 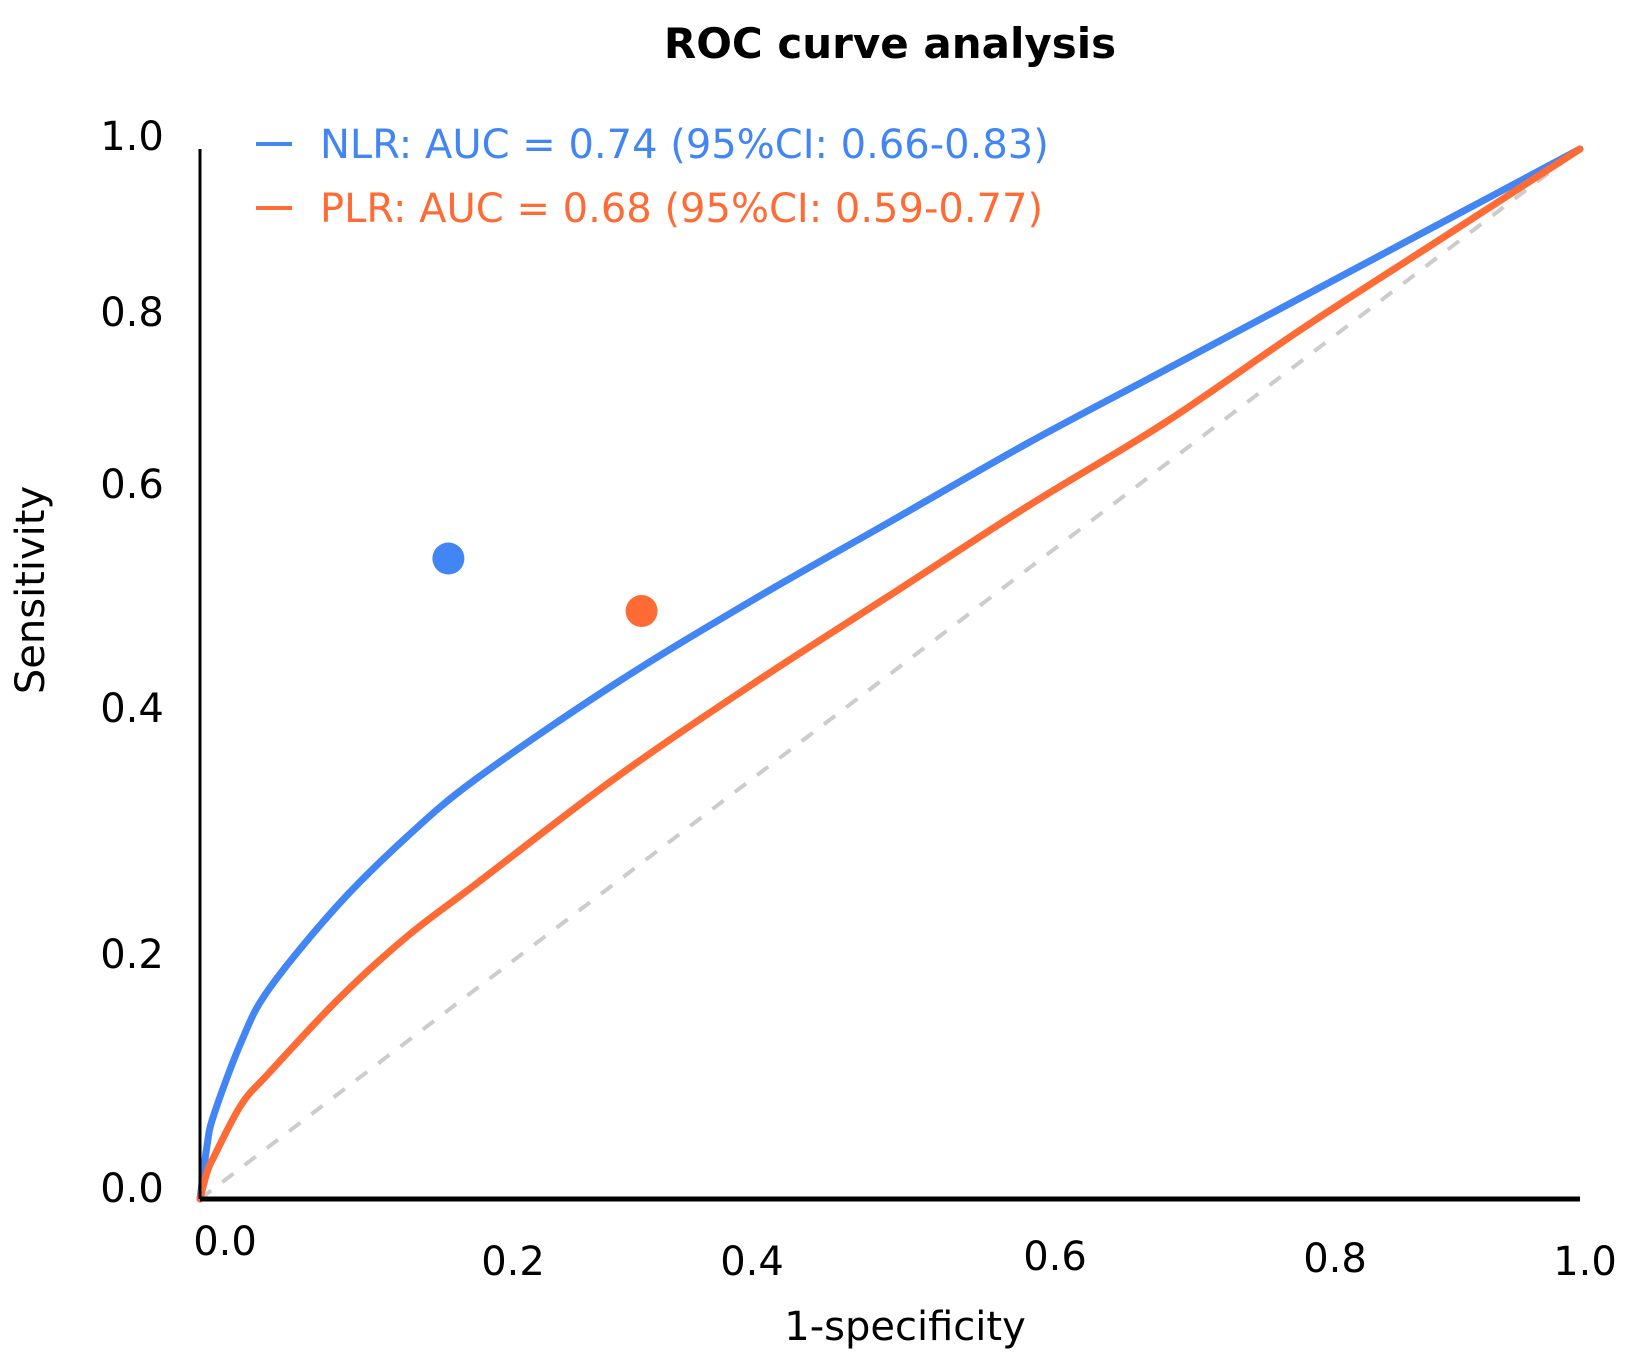 What do you see at coordinates (132, 1189) in the screenshot?
I see `y-tick-label: 0.0` at bounding box center [132, 1189].